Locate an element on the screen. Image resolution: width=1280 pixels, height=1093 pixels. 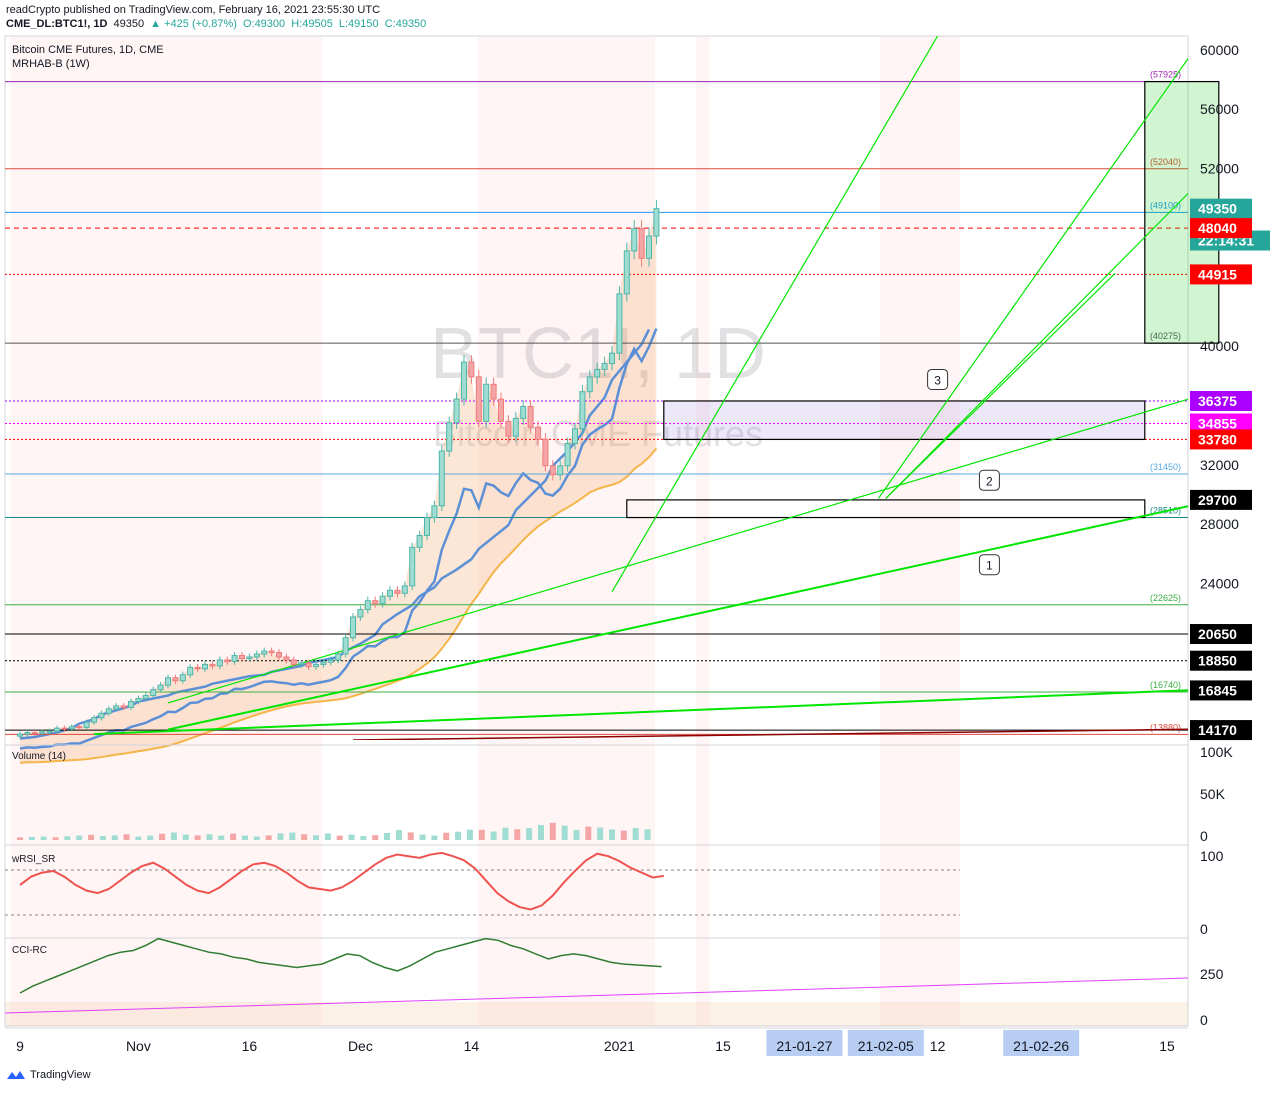
price-badge-label: 18850 is located at coordinates (1217, 661).